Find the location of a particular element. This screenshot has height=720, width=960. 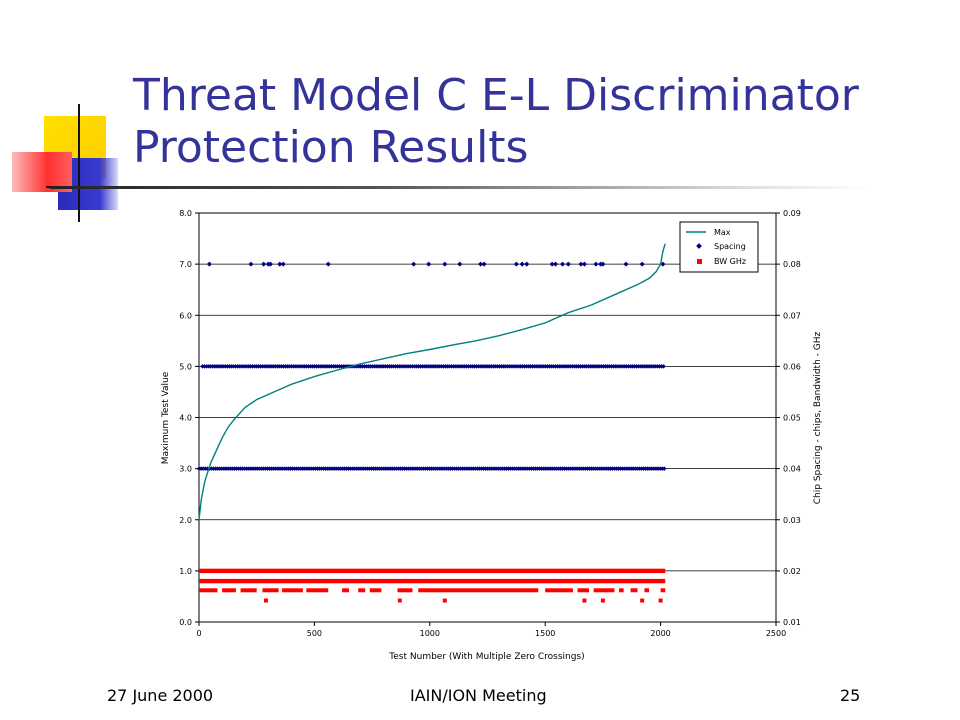

legend-max-label: Max is located at coordinates (722, 232).